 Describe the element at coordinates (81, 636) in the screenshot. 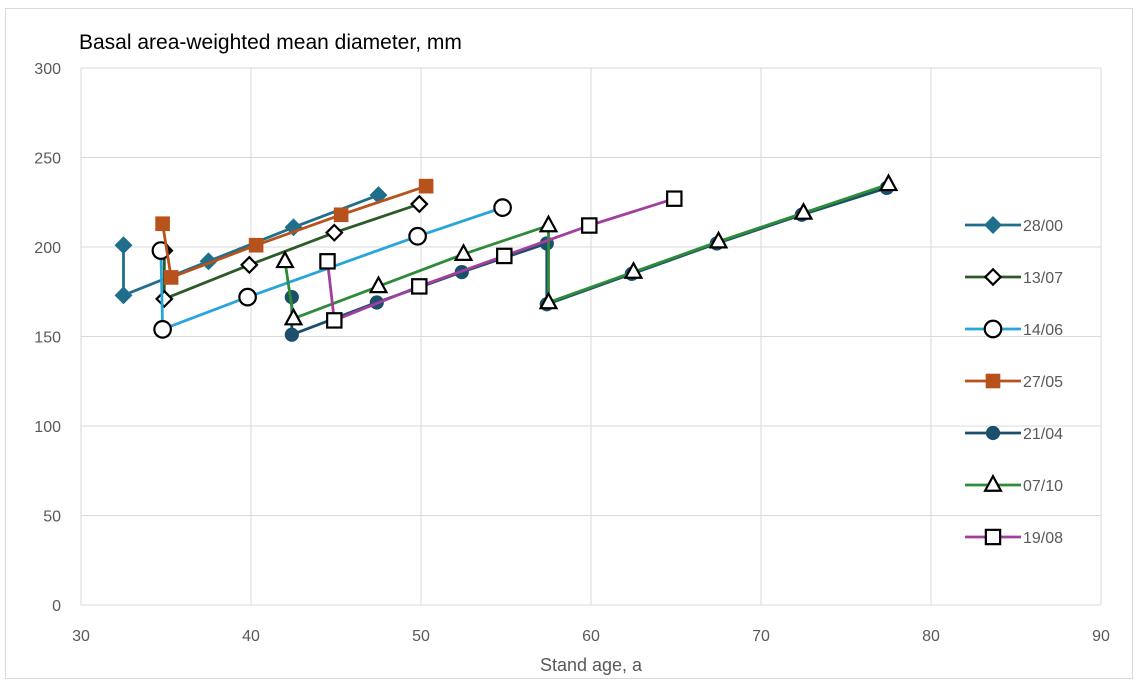

I see `x-tick-label: 30` at that location.